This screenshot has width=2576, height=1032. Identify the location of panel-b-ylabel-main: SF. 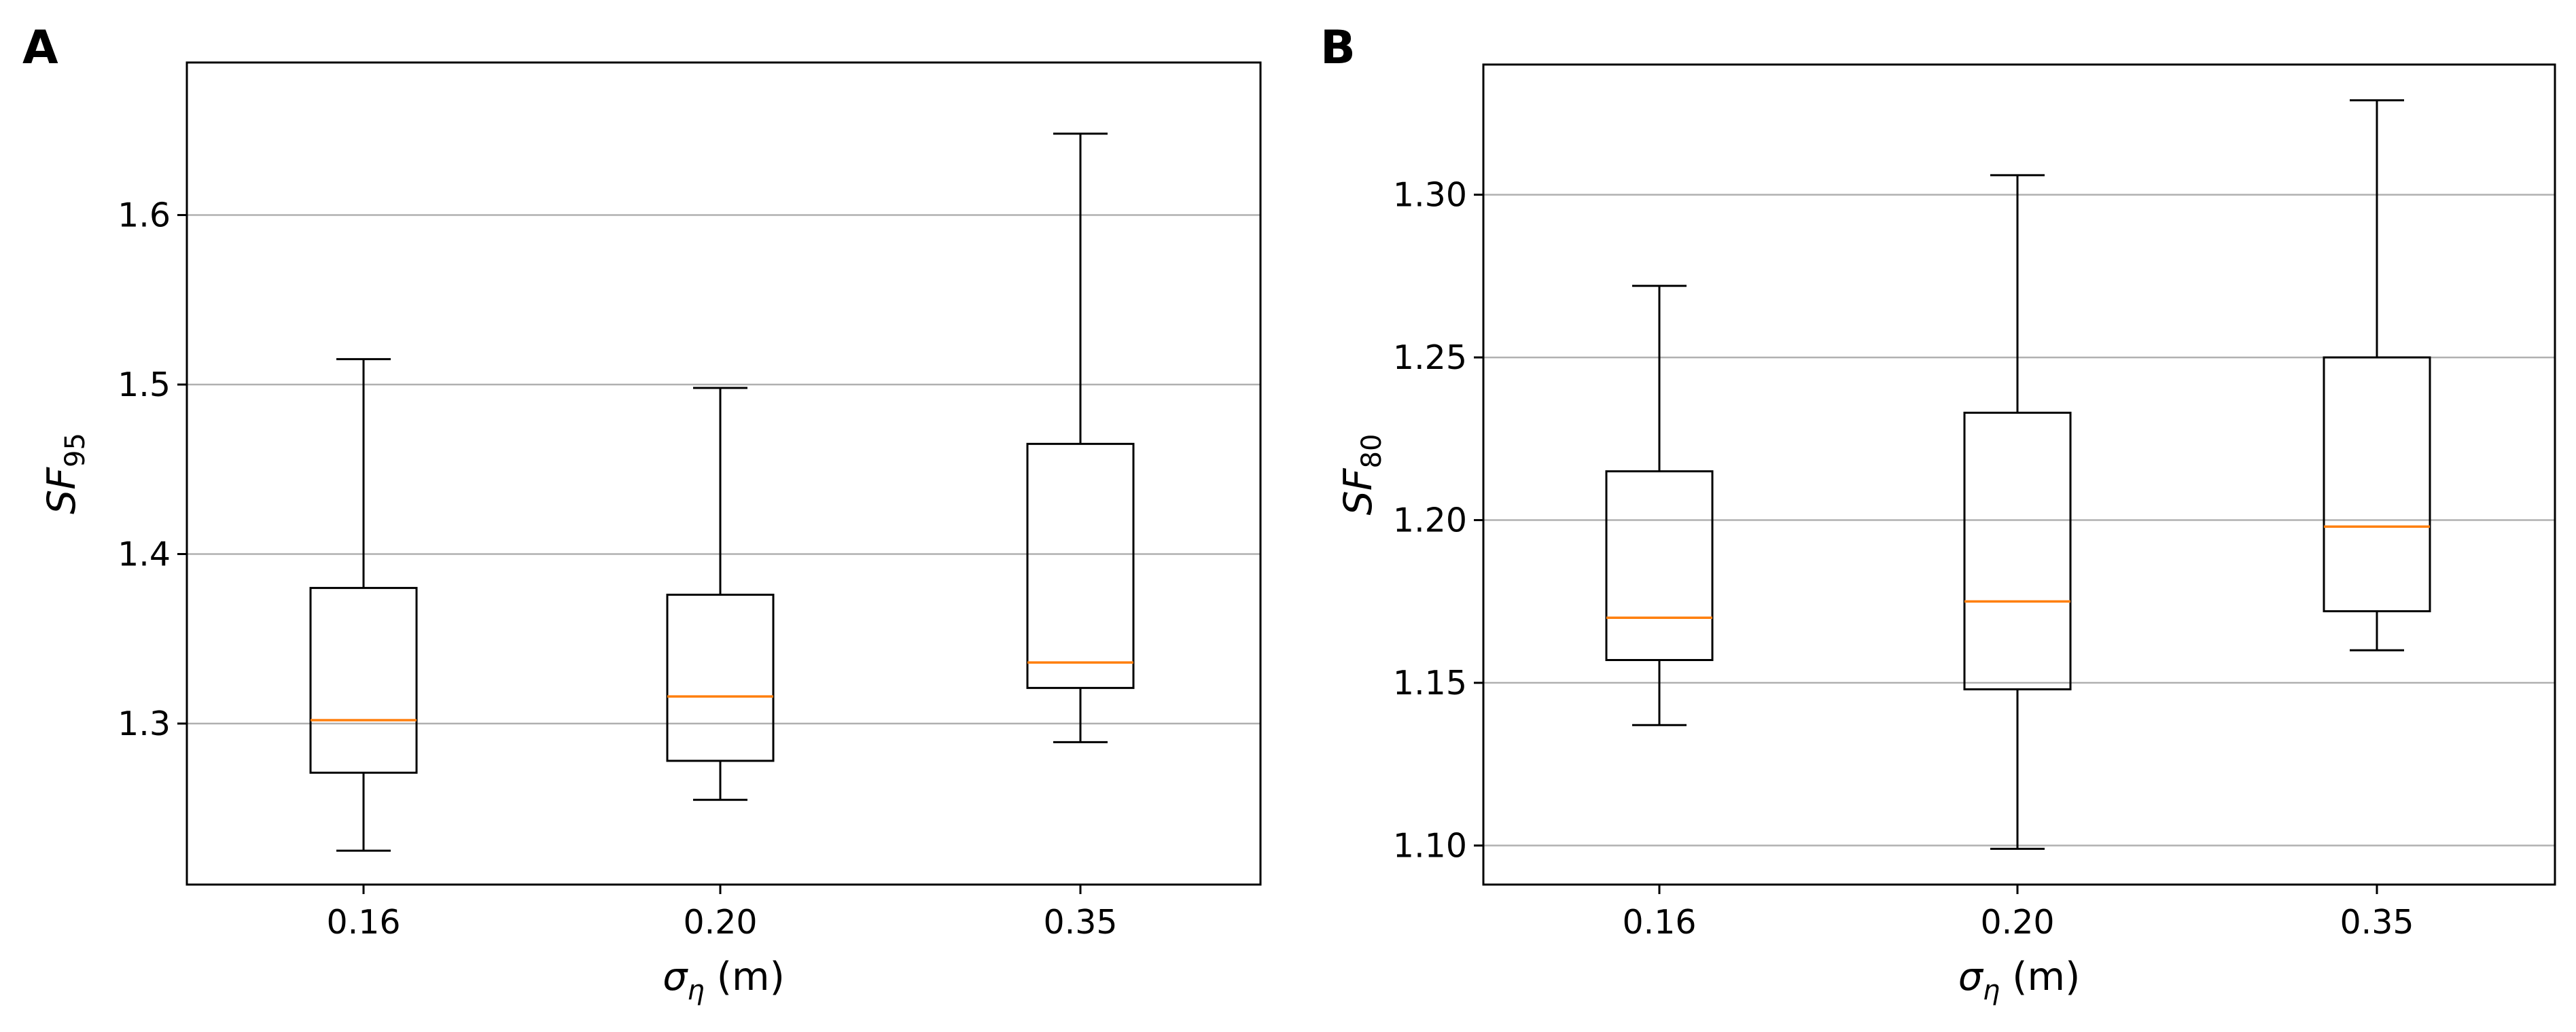
(1358, 491).